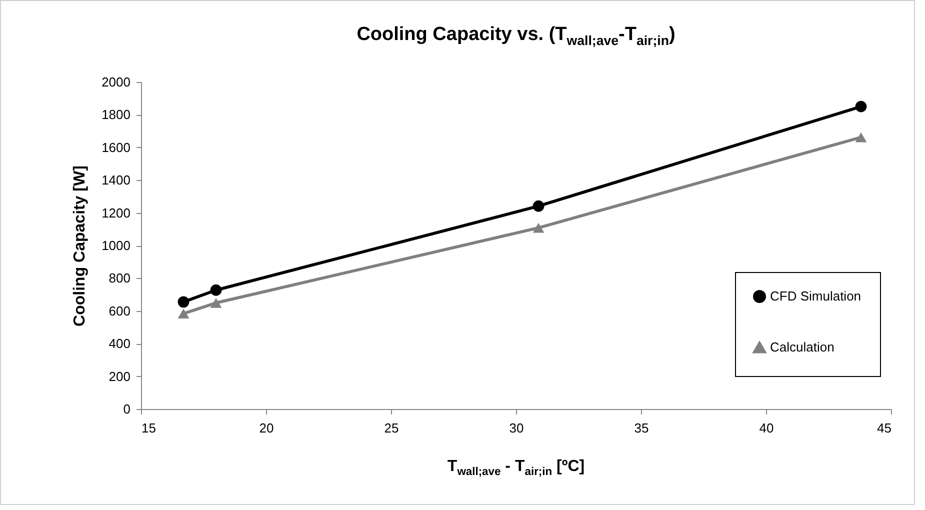 The width and height of the screenshot is (925, 510). What do you see at coordinates (641, 428) in the screenshot?
I see `x-tick-label: 35` at bounding box center [641, 428].